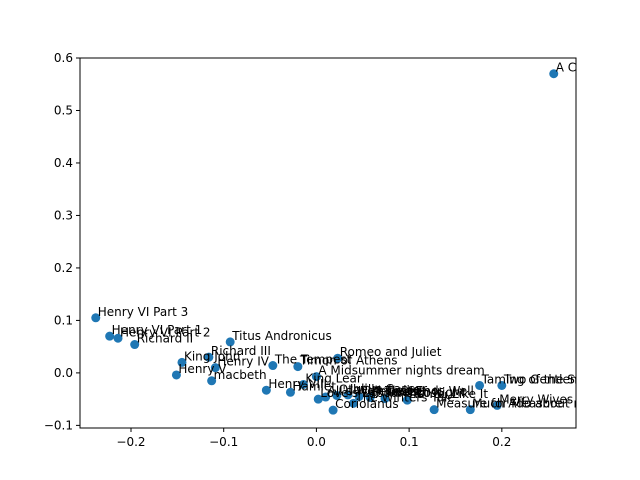 Image resolution: width=640 pixels, height=480 pixels. I want to click on y-tick-label: −0.1, so click(58, 425).